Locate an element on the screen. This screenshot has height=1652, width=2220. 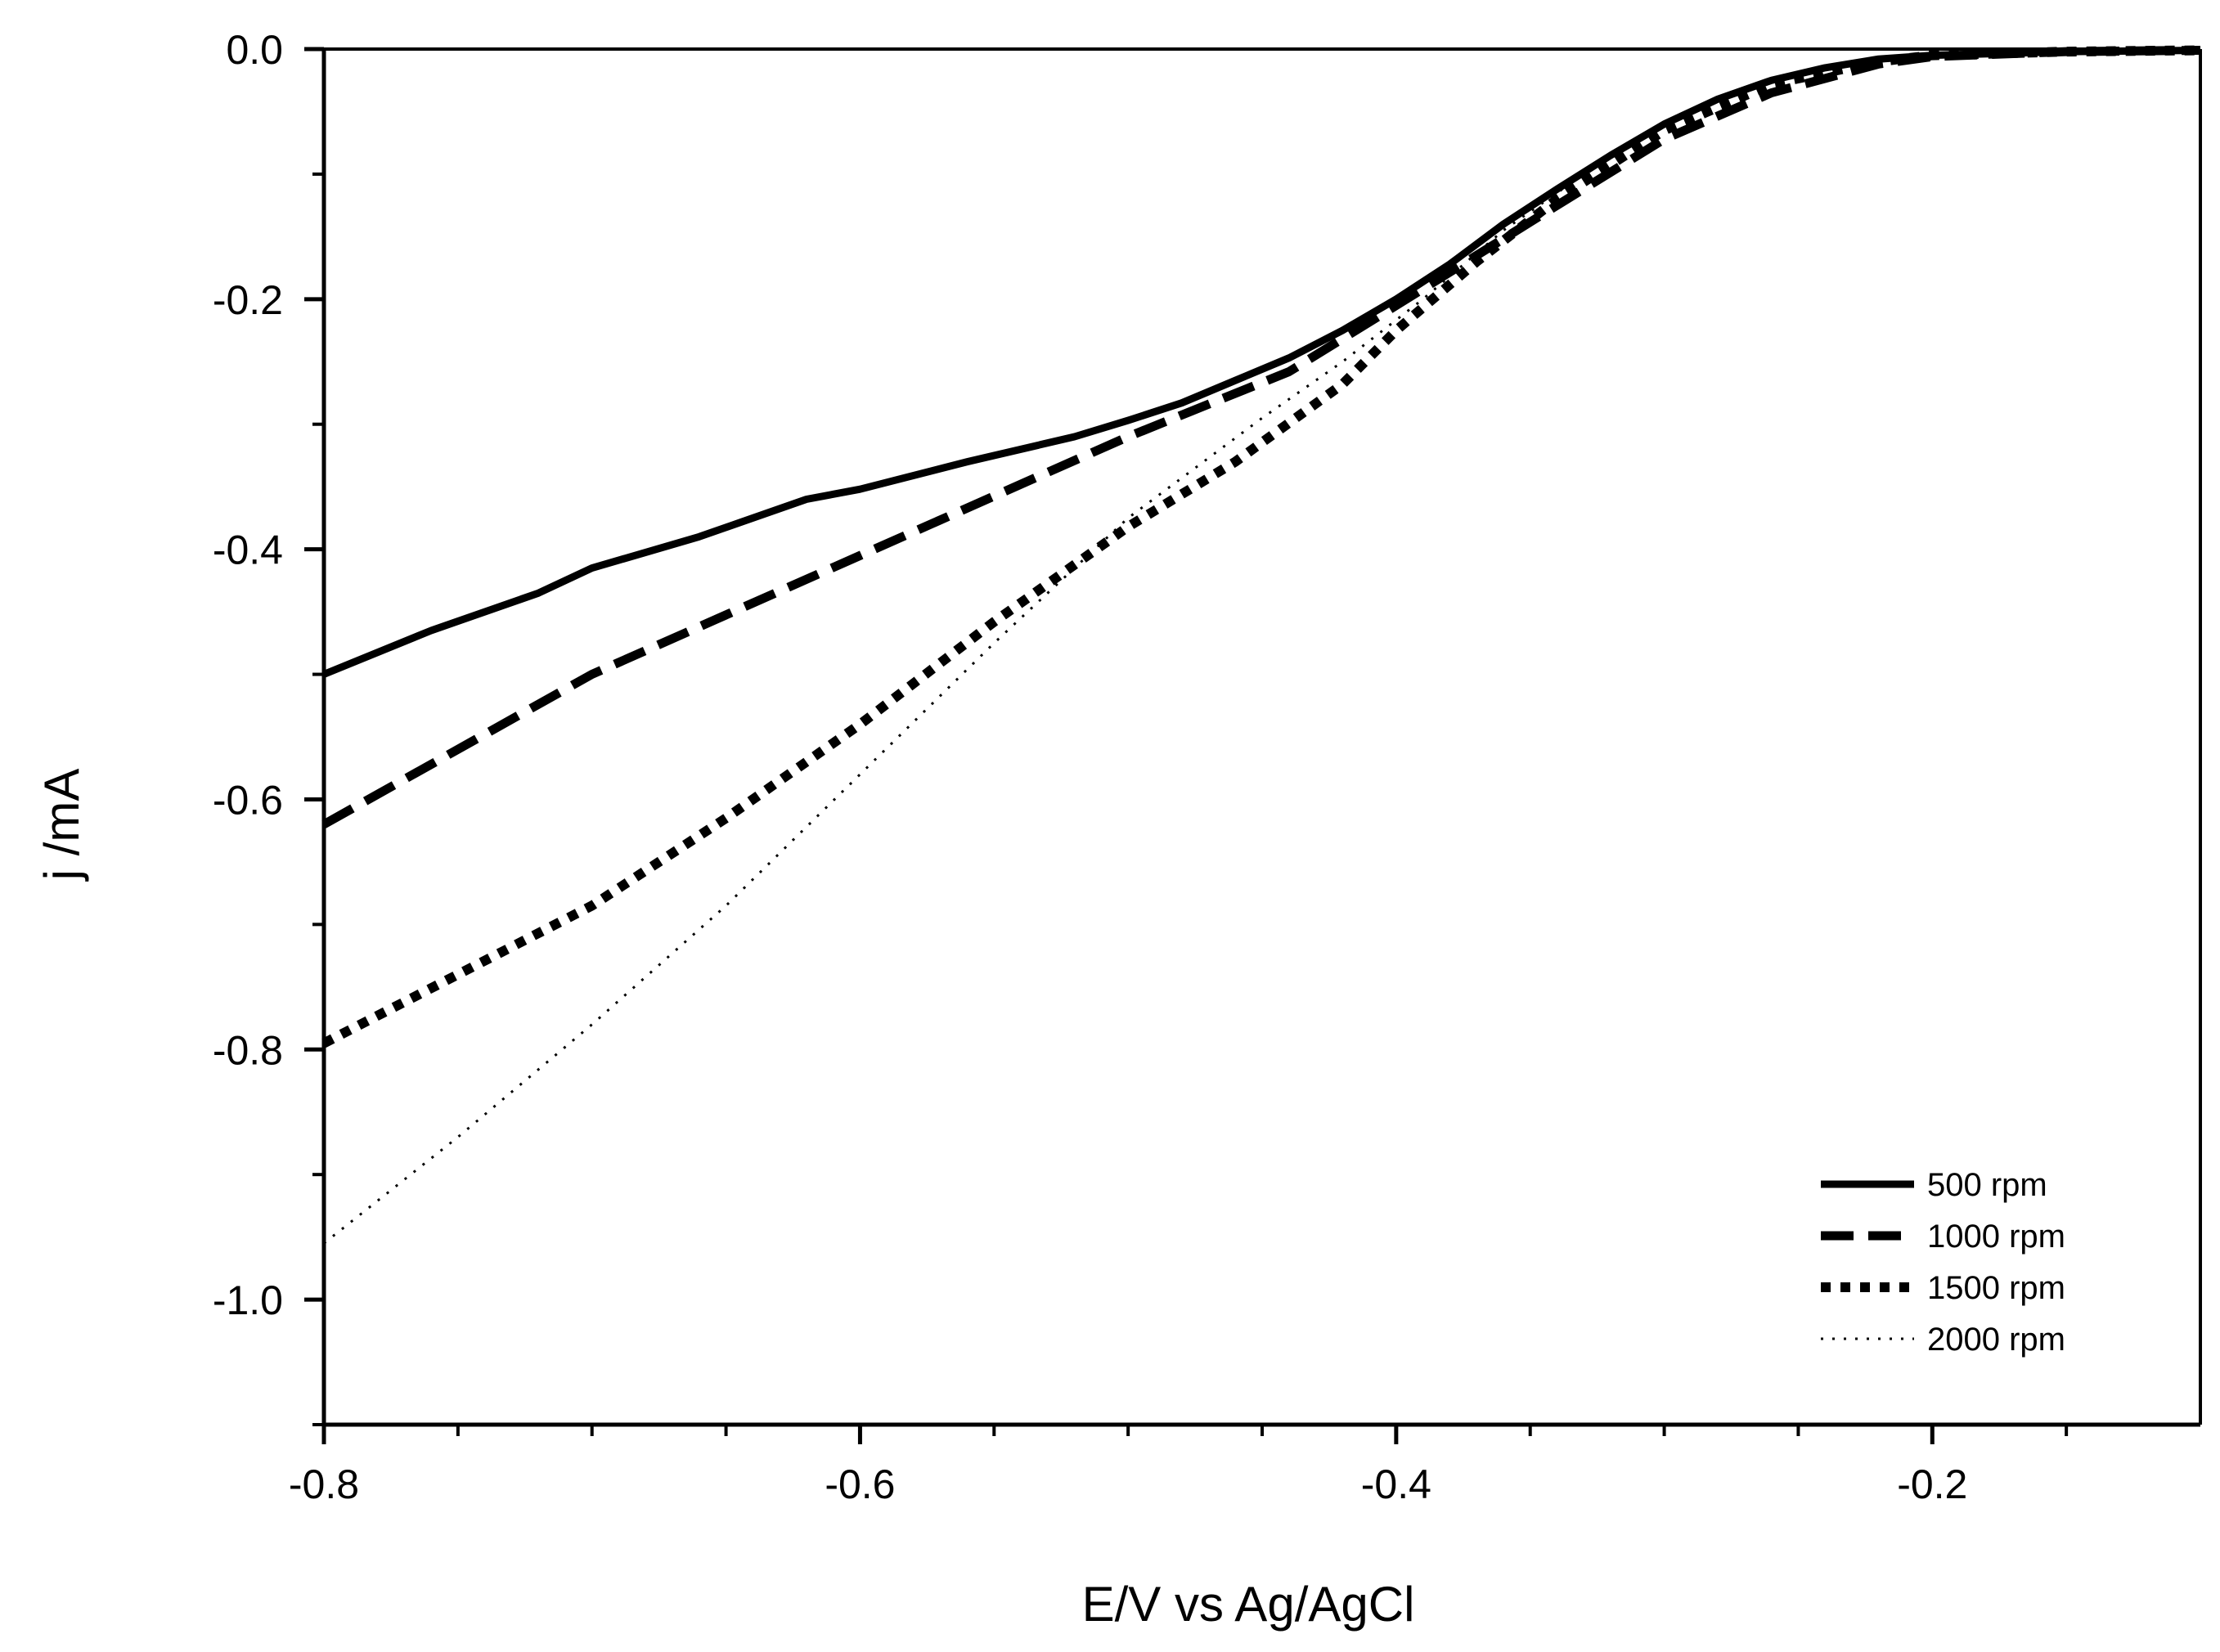
y-tick-label: 0.0 is located at coordinates (255, 50).